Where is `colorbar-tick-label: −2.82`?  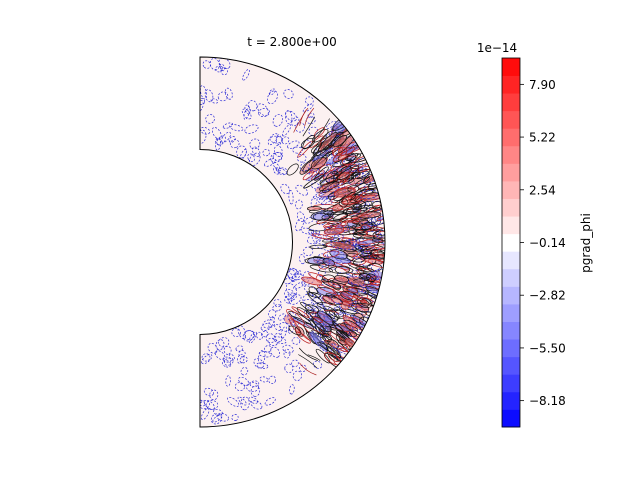
colorbar-tick-label: −2.82 is located at coordinates (547, 296).